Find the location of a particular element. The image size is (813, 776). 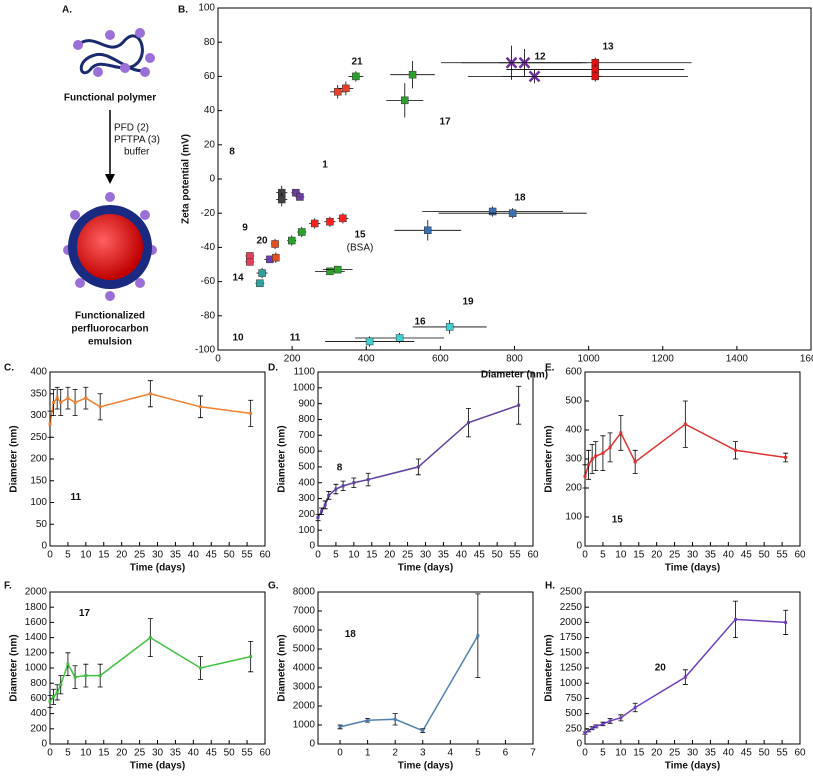

y-tick-label: 150 is located at coordinates (38, 480).